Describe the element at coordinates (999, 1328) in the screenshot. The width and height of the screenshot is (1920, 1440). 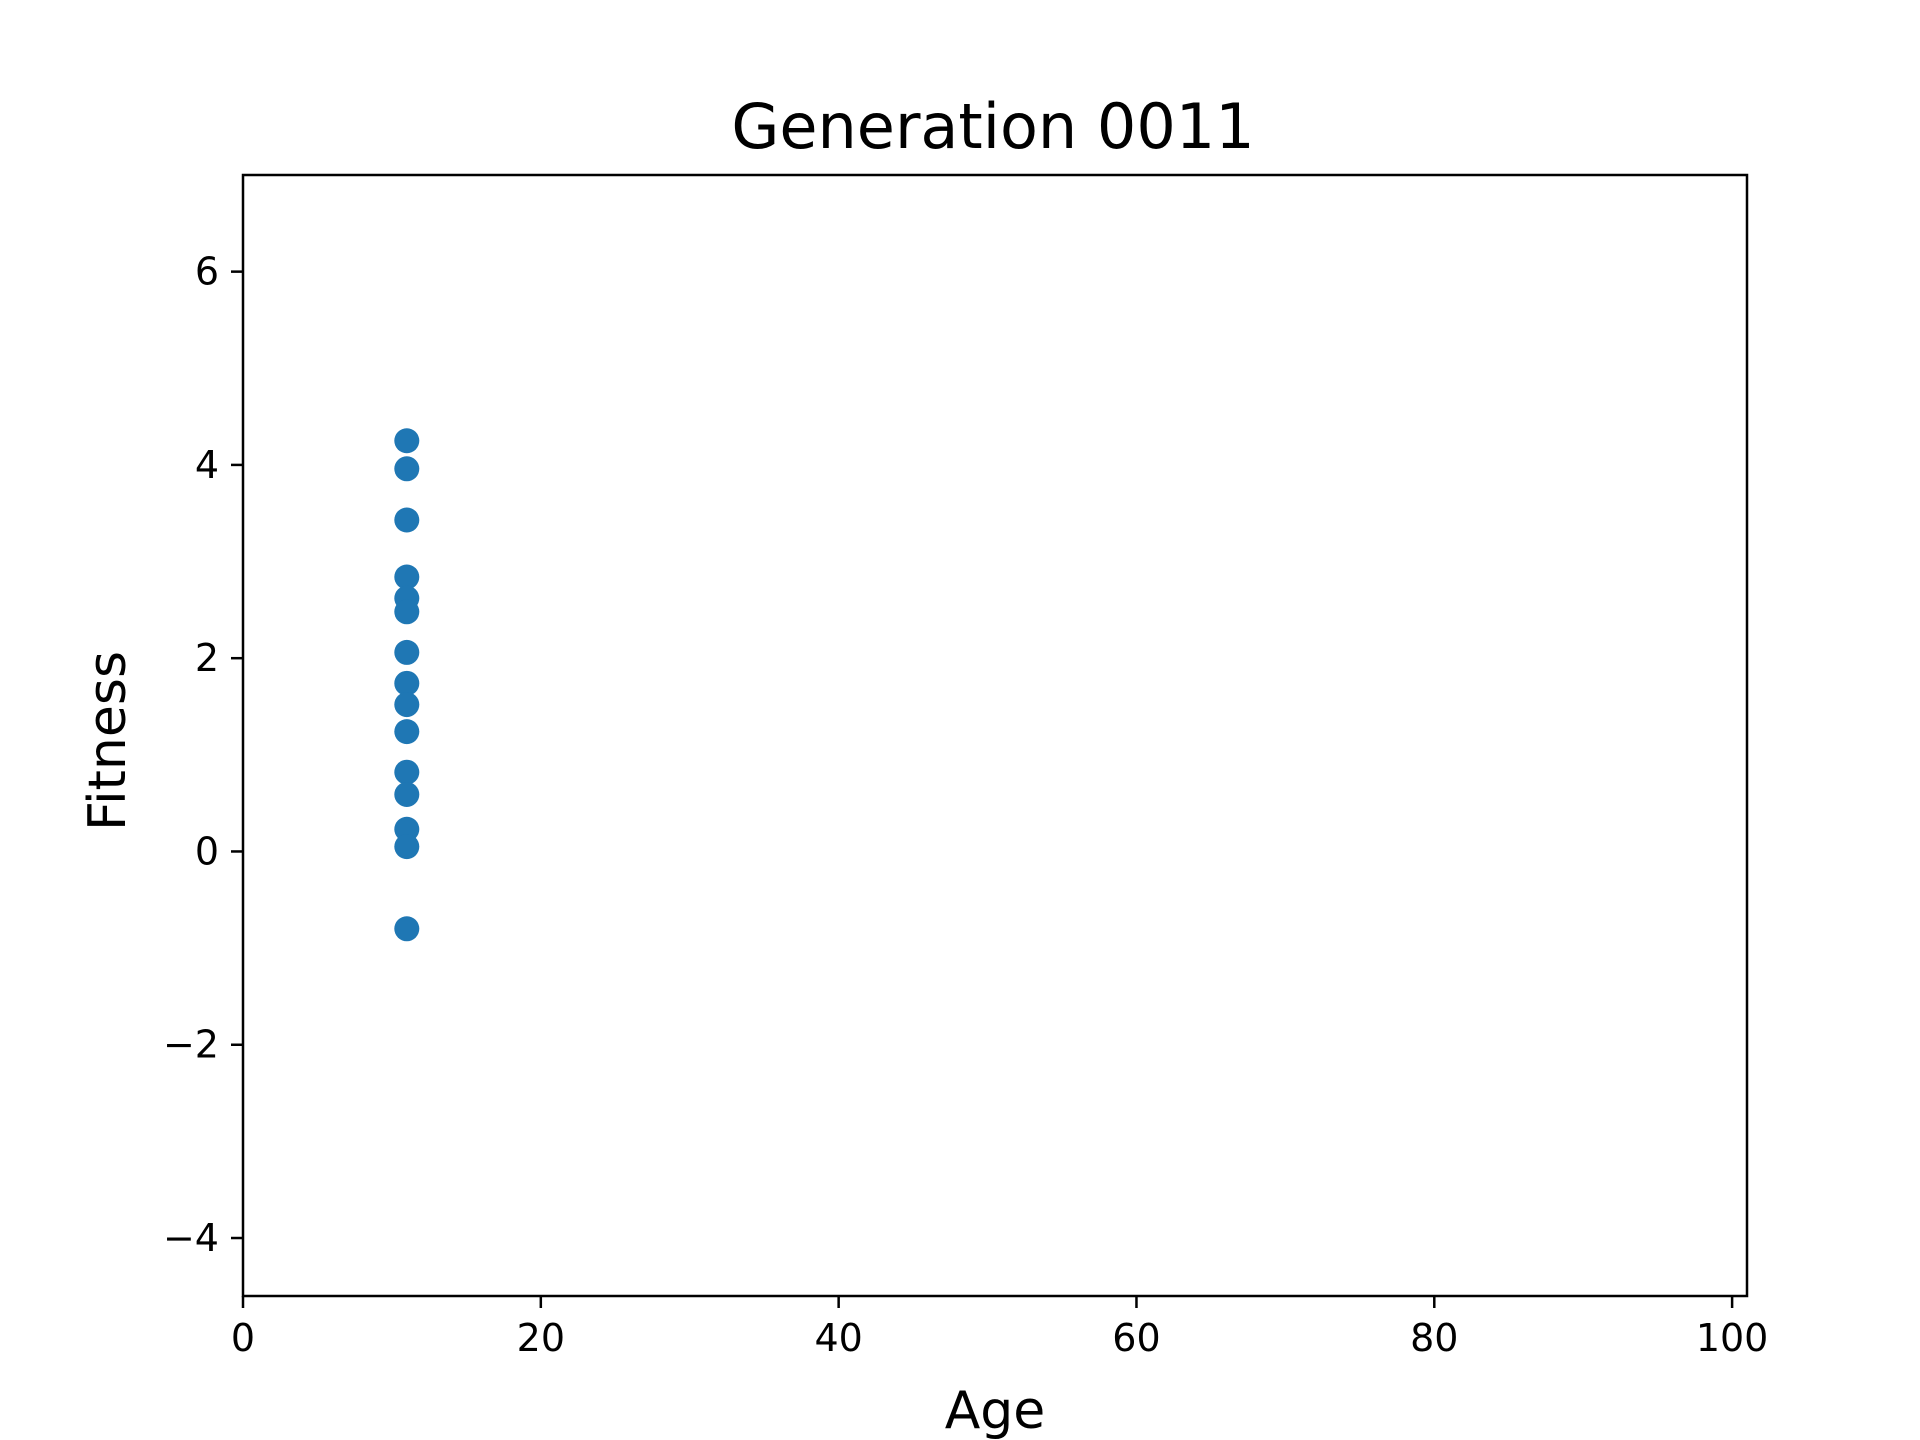
I see `x-axis-ticks: 0 20 40 60 80 100` at that location.